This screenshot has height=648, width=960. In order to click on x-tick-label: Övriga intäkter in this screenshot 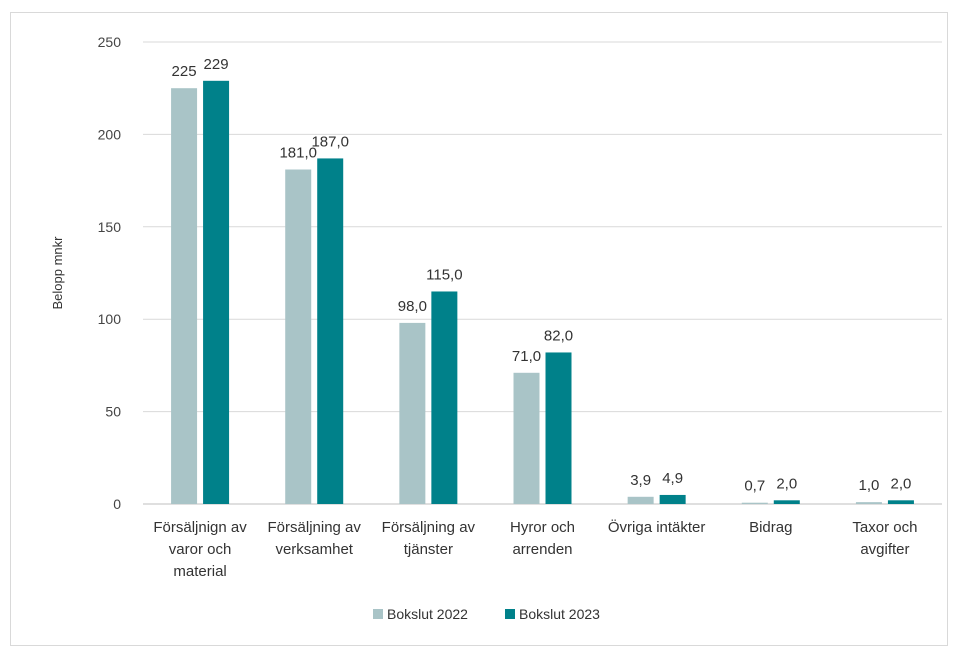, I will do `click(657, 527)`.